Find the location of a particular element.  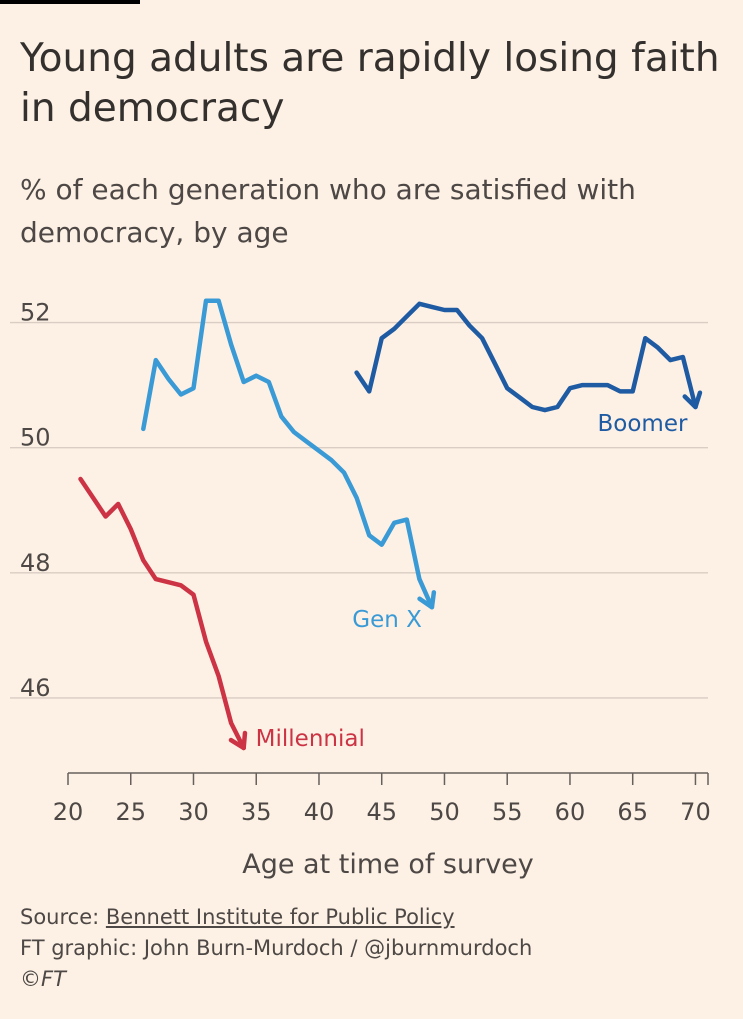

y-tick-label-48: 48 is located at coordinates (35, 563).